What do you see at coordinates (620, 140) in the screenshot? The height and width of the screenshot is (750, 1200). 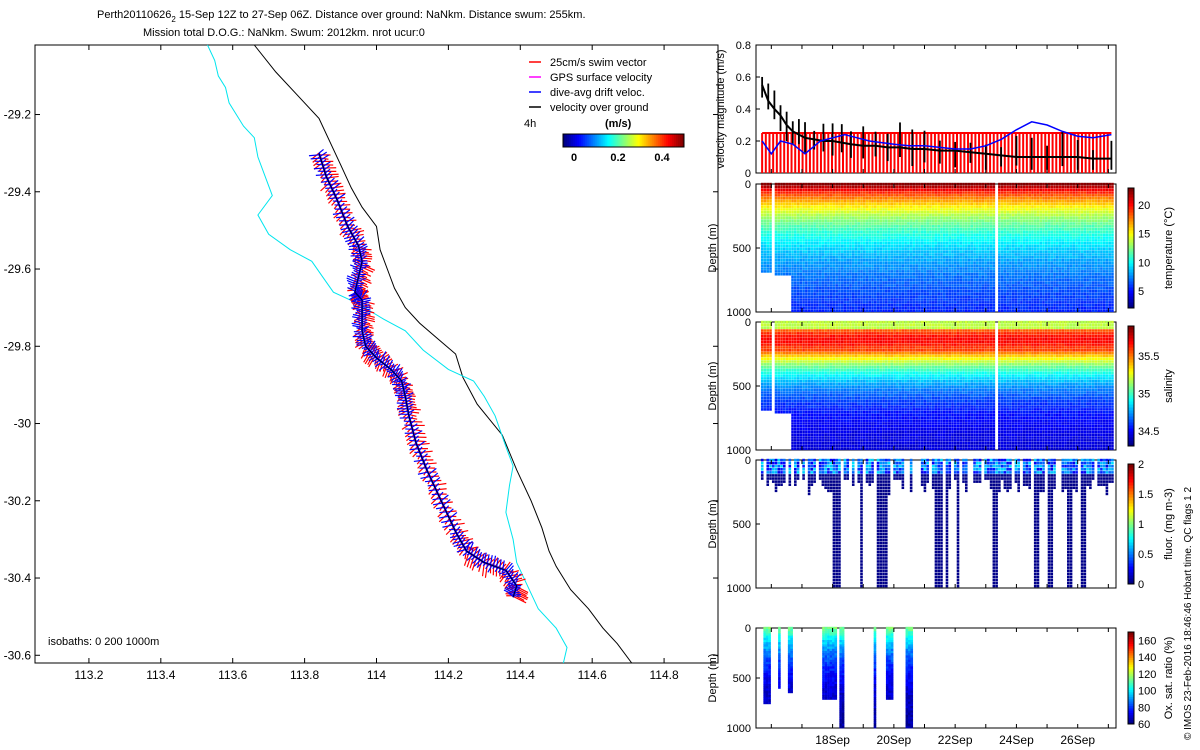 I see `colorbar-cell` at bounding box center [620, 140].